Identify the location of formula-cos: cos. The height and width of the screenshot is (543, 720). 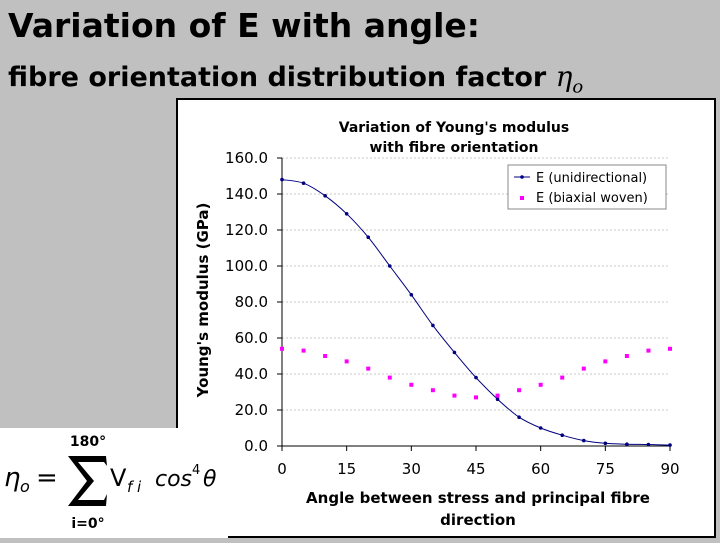
(173, 479).